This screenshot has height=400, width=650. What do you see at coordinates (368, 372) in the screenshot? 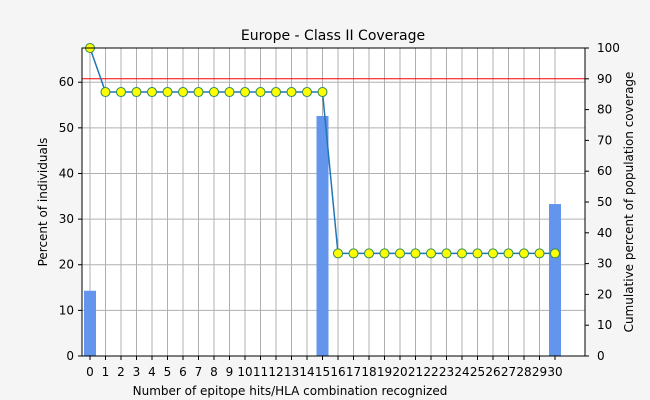
I see `x-tick-label: 18` at bounding box center [368, 372].